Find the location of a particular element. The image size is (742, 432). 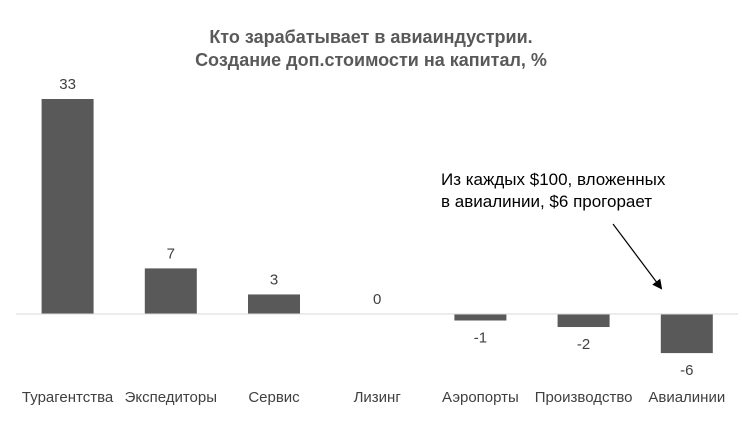

data-label-1: 33 is located at coordinates (67, 84).